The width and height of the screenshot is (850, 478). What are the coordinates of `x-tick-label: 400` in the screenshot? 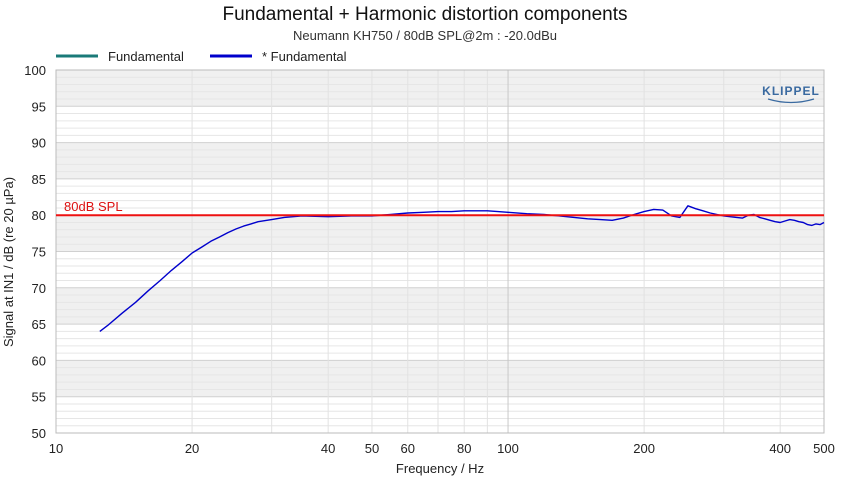 It's located at (780, 448).